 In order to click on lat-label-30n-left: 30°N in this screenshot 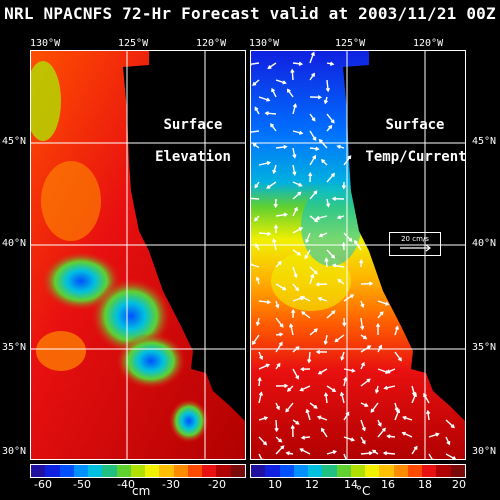, I will do `click(14, 451)`.